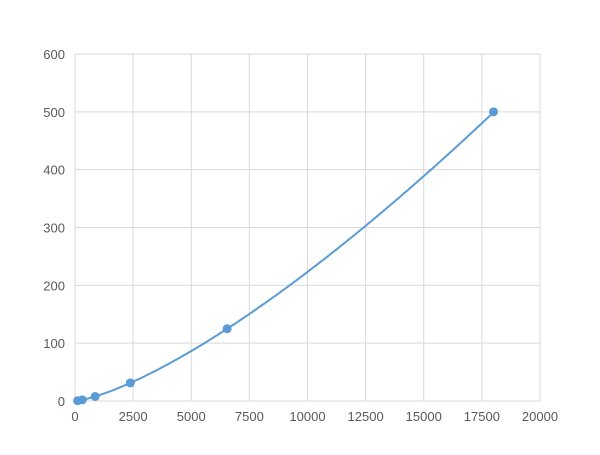 This screenshot has width=600, height=455. What do you see at coordinates (424, 416) in the screenshot?
I see `x-tick-label: 15000` at bounding box center [424, 416].